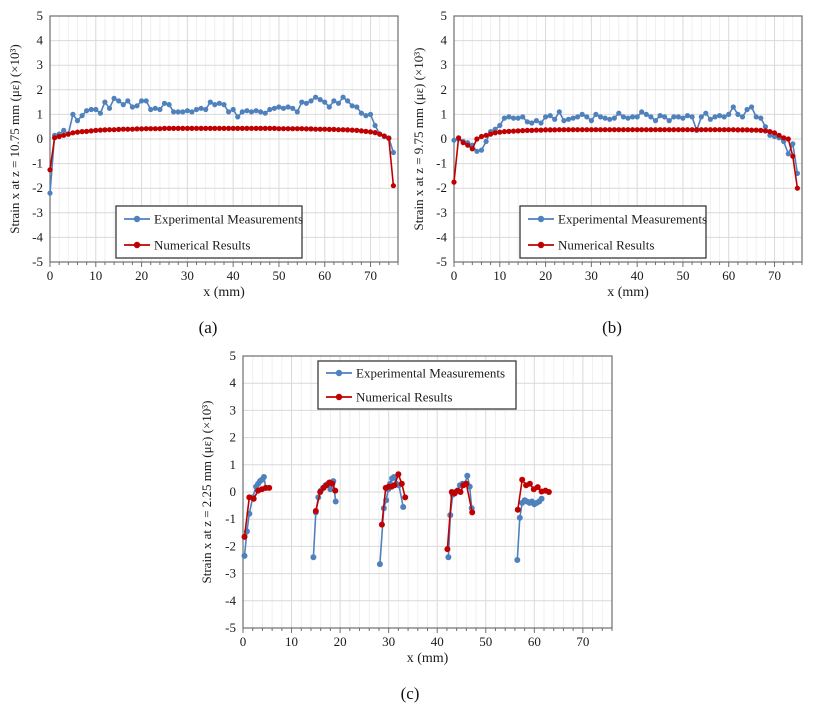 This screenshot has width=814, height=709. What do you see at coordinates (208, 327) in the screenshot?
I see `caption-a: (a)` at bounding box center [208, 327].